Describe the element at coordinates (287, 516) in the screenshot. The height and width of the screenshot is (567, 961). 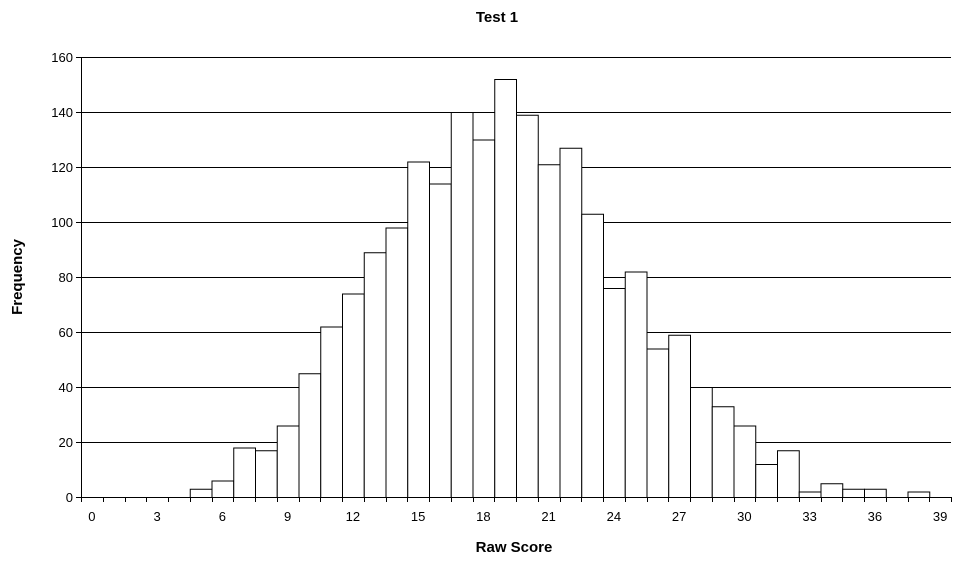
I see `x-tick-label: 9` at that location.